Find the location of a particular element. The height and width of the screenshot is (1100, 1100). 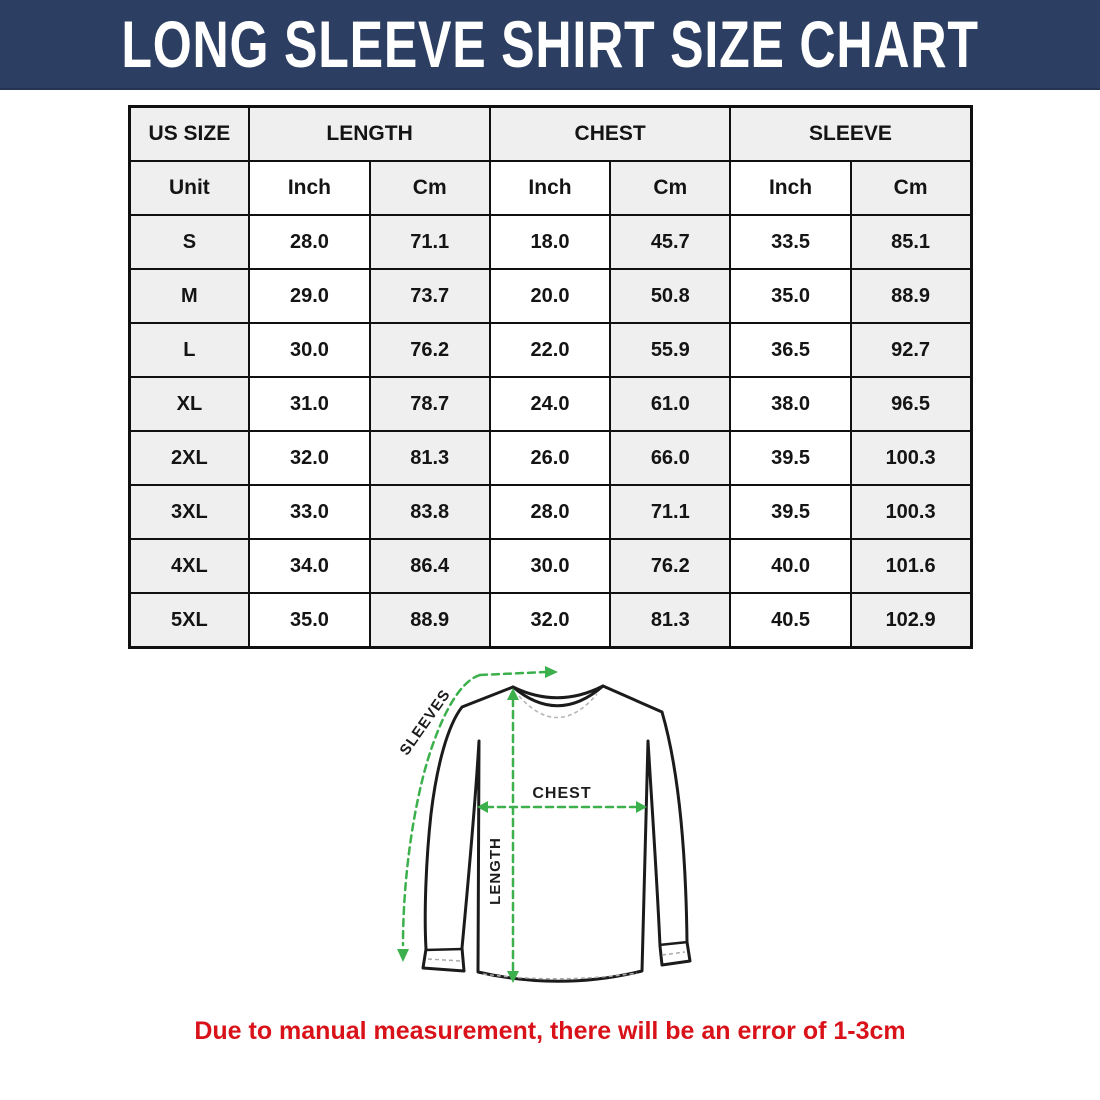

value-cell: 34.0 is located at coordinates (309, 566).